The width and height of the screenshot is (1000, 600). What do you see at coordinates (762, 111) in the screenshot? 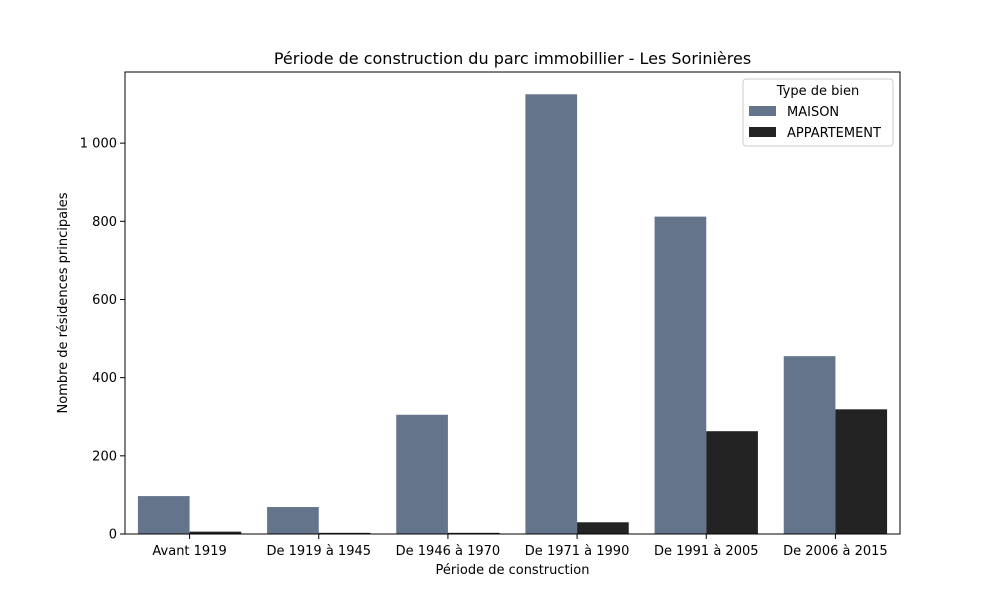
I see `legend-swatch-maison` at bounding box center [762, 111].